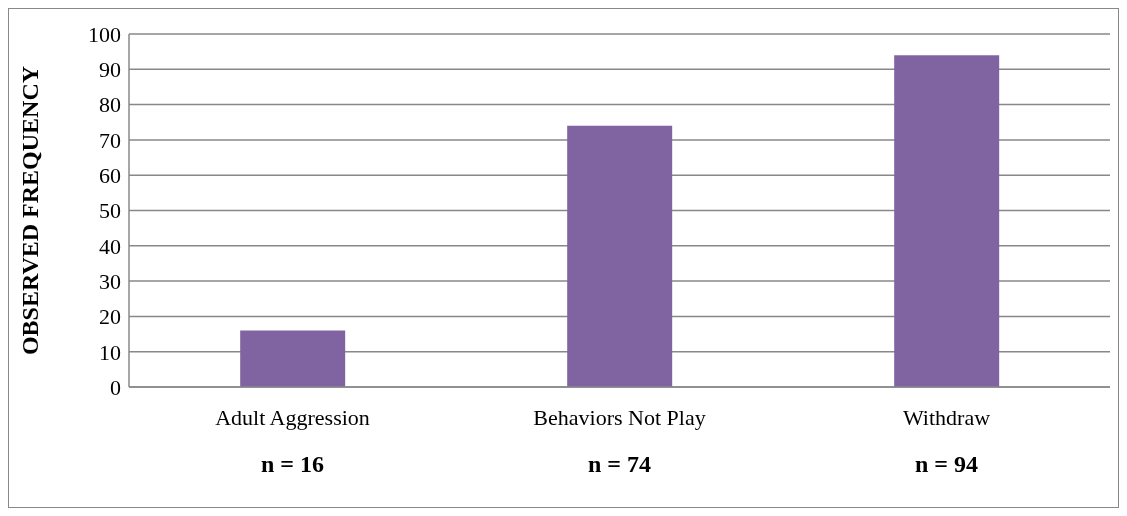 This screenshot has width=1127, height=516. I want to click on y-tick-label: 40, so click(110, 246).